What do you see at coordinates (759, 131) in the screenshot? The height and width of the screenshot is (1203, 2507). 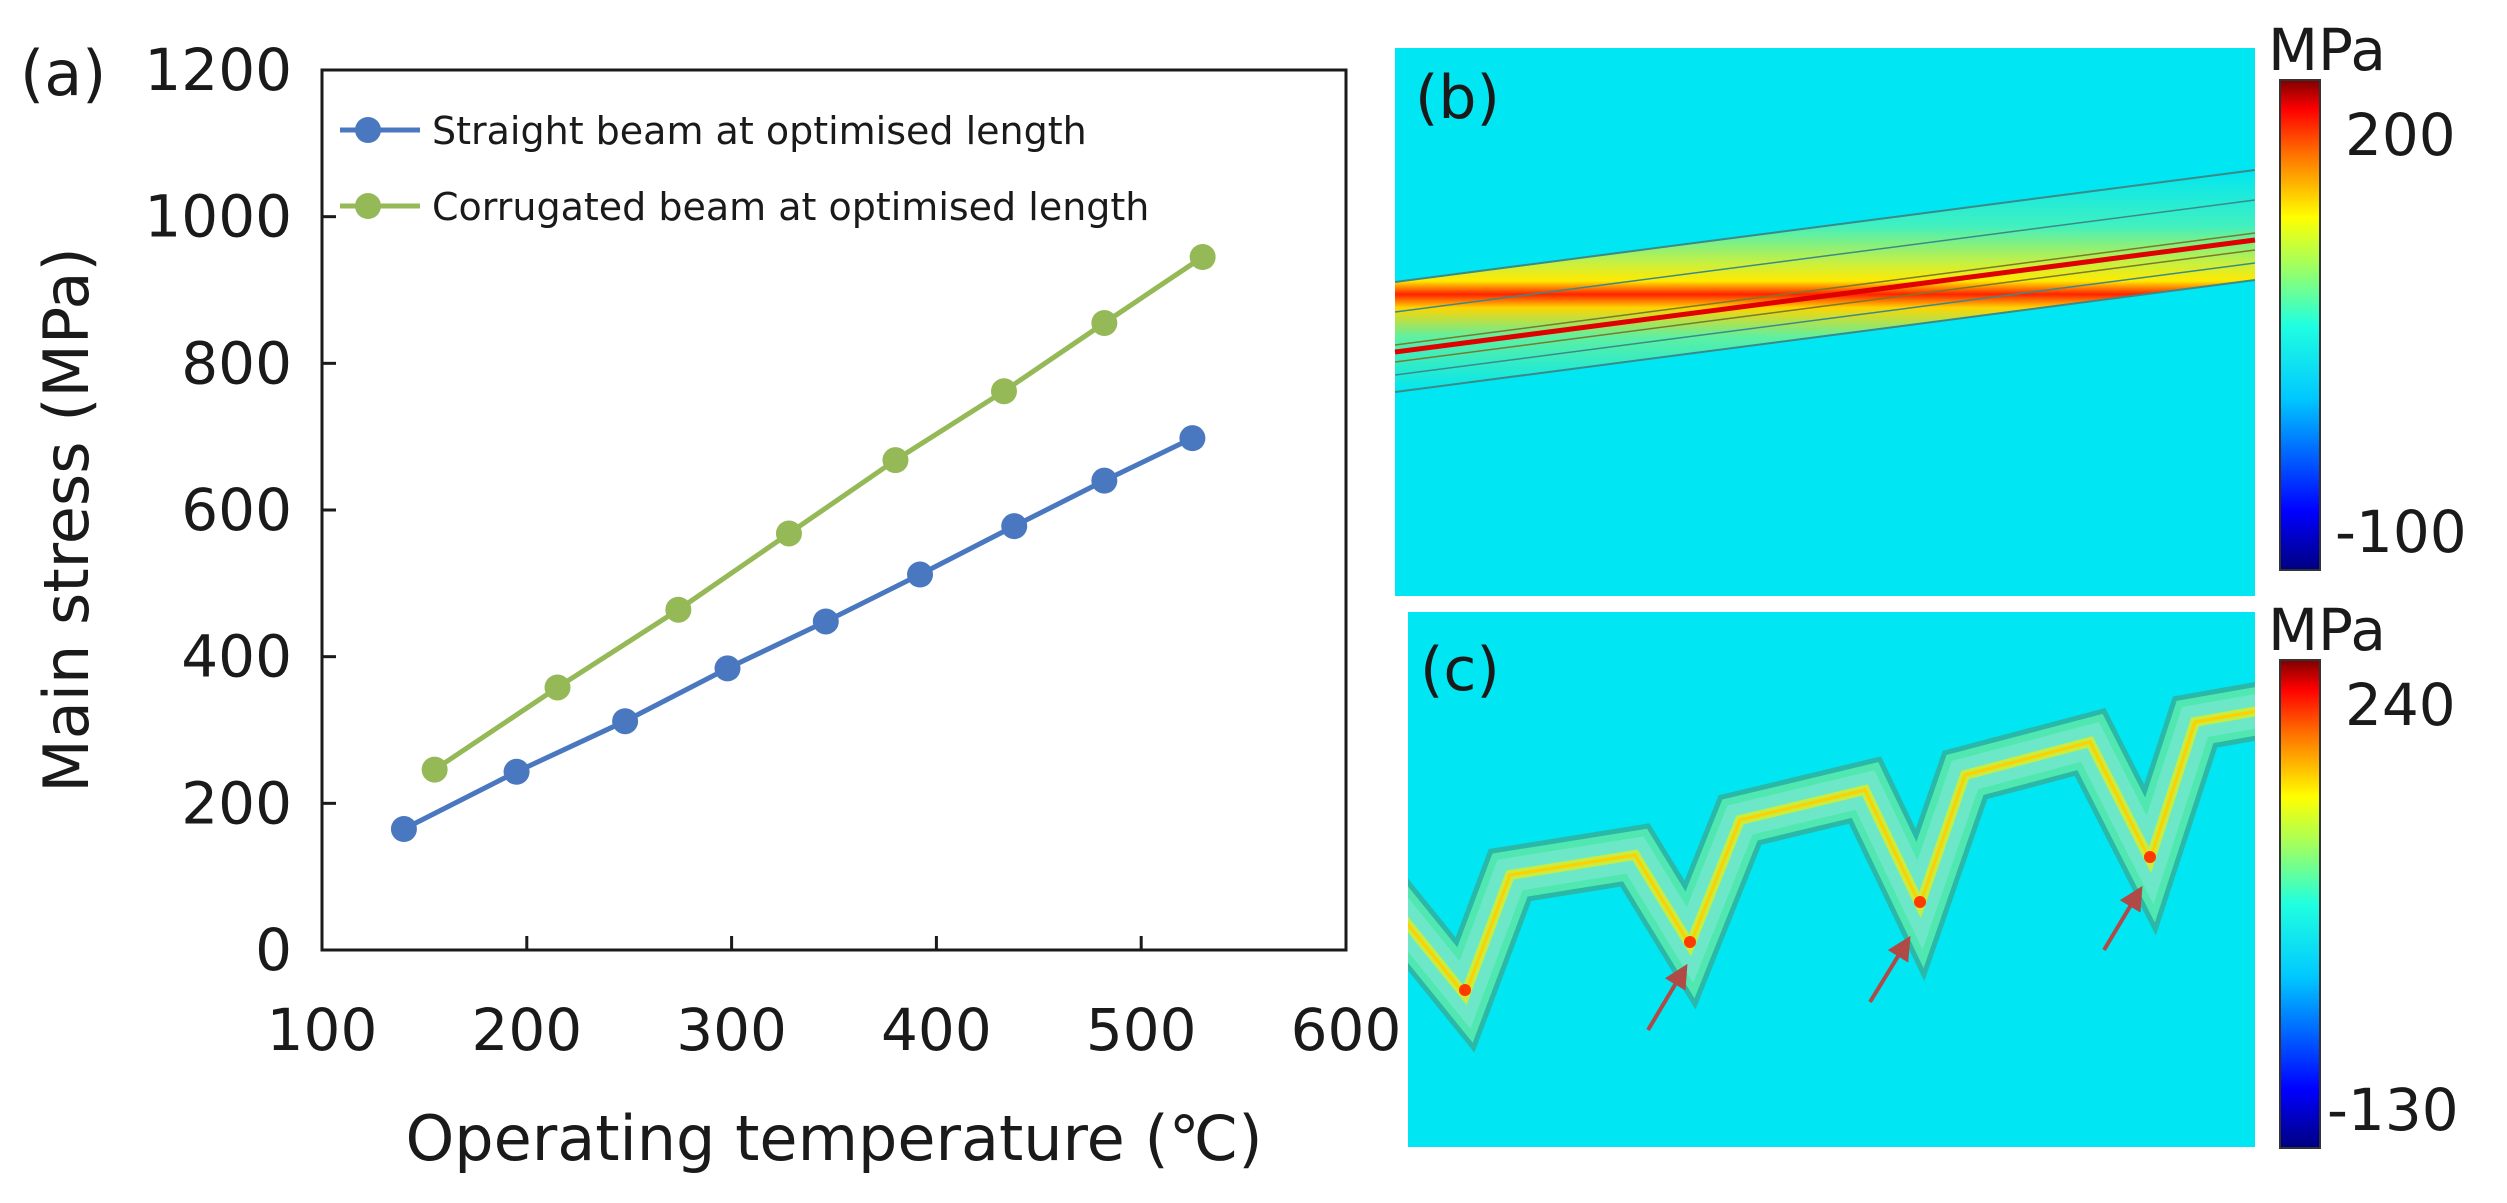 I see `legend-label-1: Straight beam at optimised length` at bounding box center [759, 131].